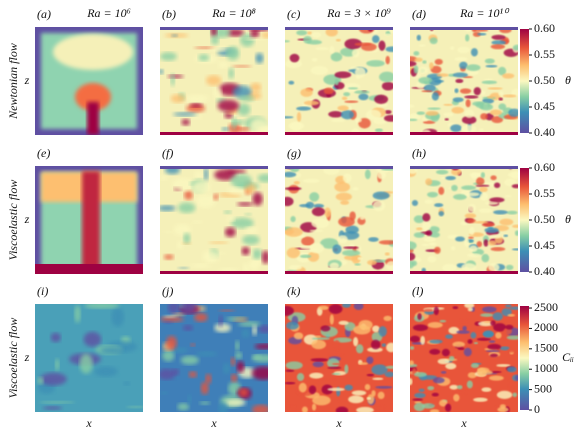 The width and height of the screenshot is (582, 435). What do you see at coordinates (43, 153) in the screenshot?
I see `panel-label: (e)` at bounding box center [43, 153].